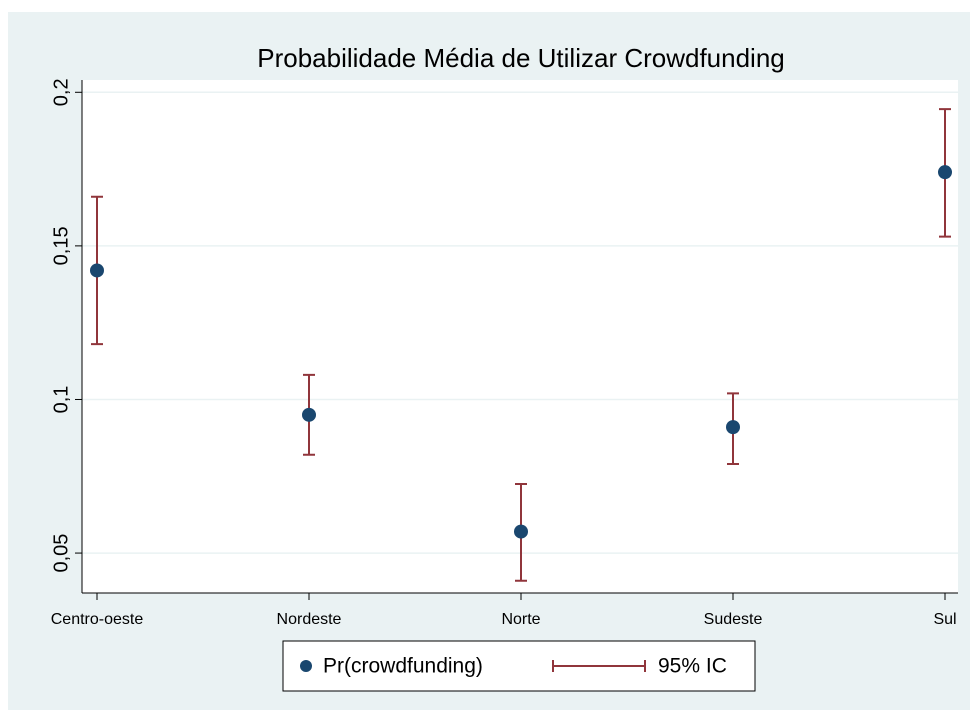 This screenshot has width=973, height=717. Describe the element at coordinates (61, 92) in the screenshot. I see `y-tick-label: 0,2` at that location.